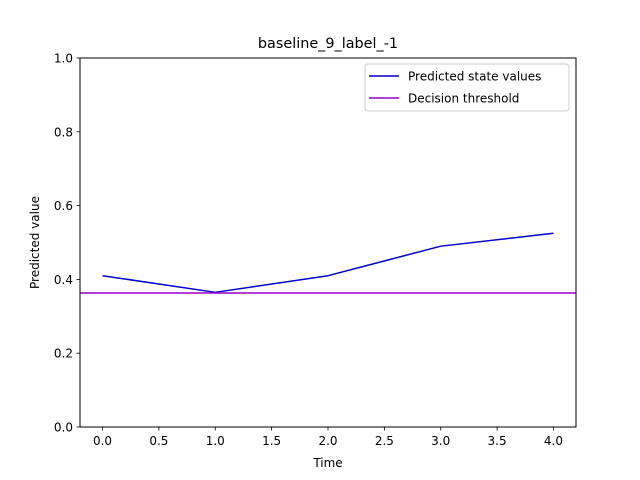 The image size is (640, 480). What do you see at coordinates (63, 280) in the screenshot?
I see `y-tick-label: 0.4` at bounding box center [63, 280].